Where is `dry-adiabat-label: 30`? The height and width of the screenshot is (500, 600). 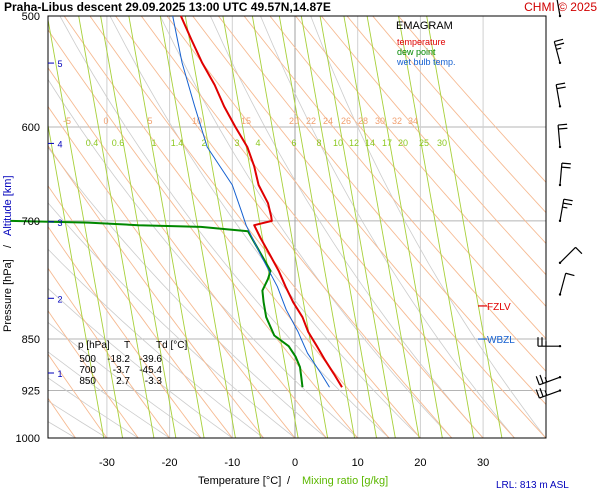
dry-adiabat-label: 30 is located at coordinates (380, 121).